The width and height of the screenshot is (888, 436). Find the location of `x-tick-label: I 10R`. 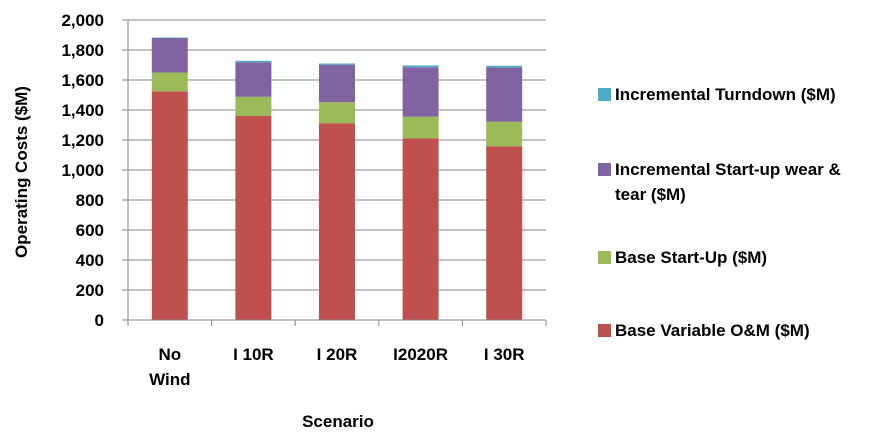

x-tick-label: I 10R is located at coordinates (253, 354).